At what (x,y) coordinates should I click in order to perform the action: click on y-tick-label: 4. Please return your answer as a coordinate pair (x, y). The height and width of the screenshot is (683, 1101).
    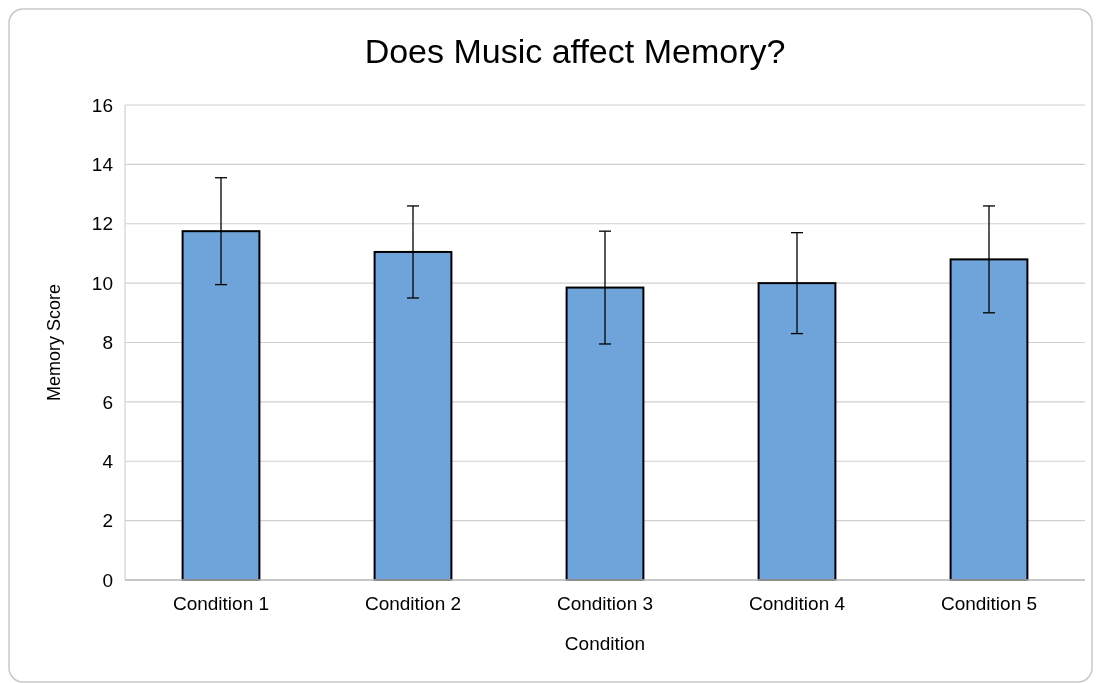
    Looking at the image, I should click on (108, 461).